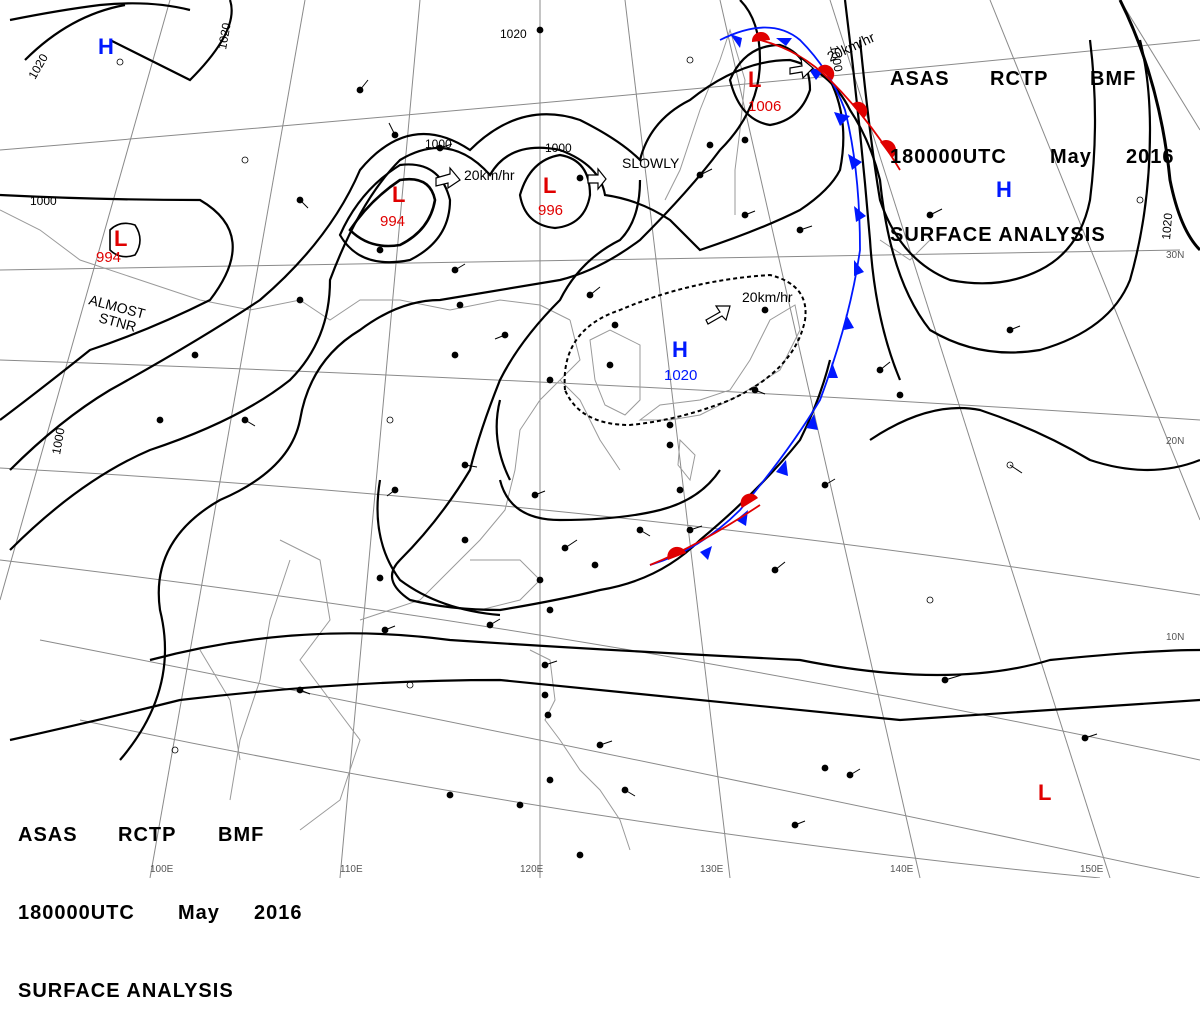 The image size is (1200, 1030). Describe the element at coordinates (633, 173) in the screenshot. I see `motion-arrow-slowly: SLOWLY` at that location.